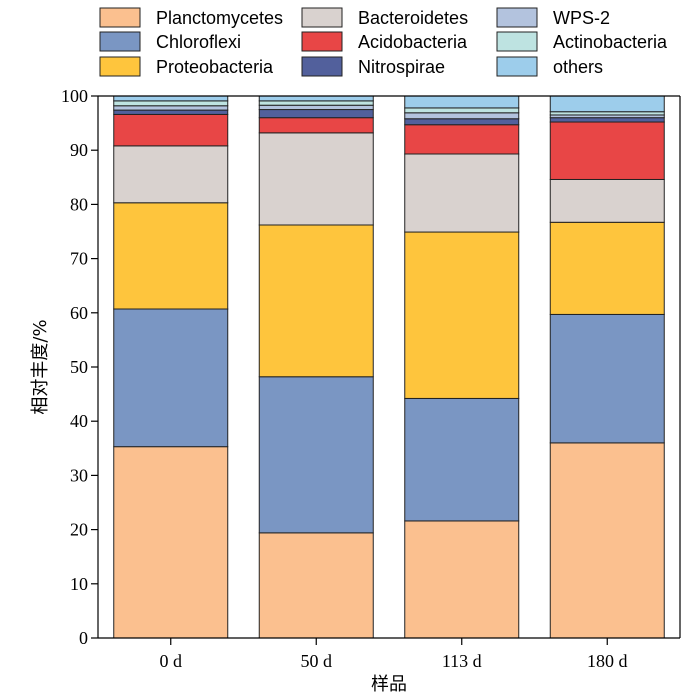  I want to click on y-tick-label: 10, so click(79, 584).